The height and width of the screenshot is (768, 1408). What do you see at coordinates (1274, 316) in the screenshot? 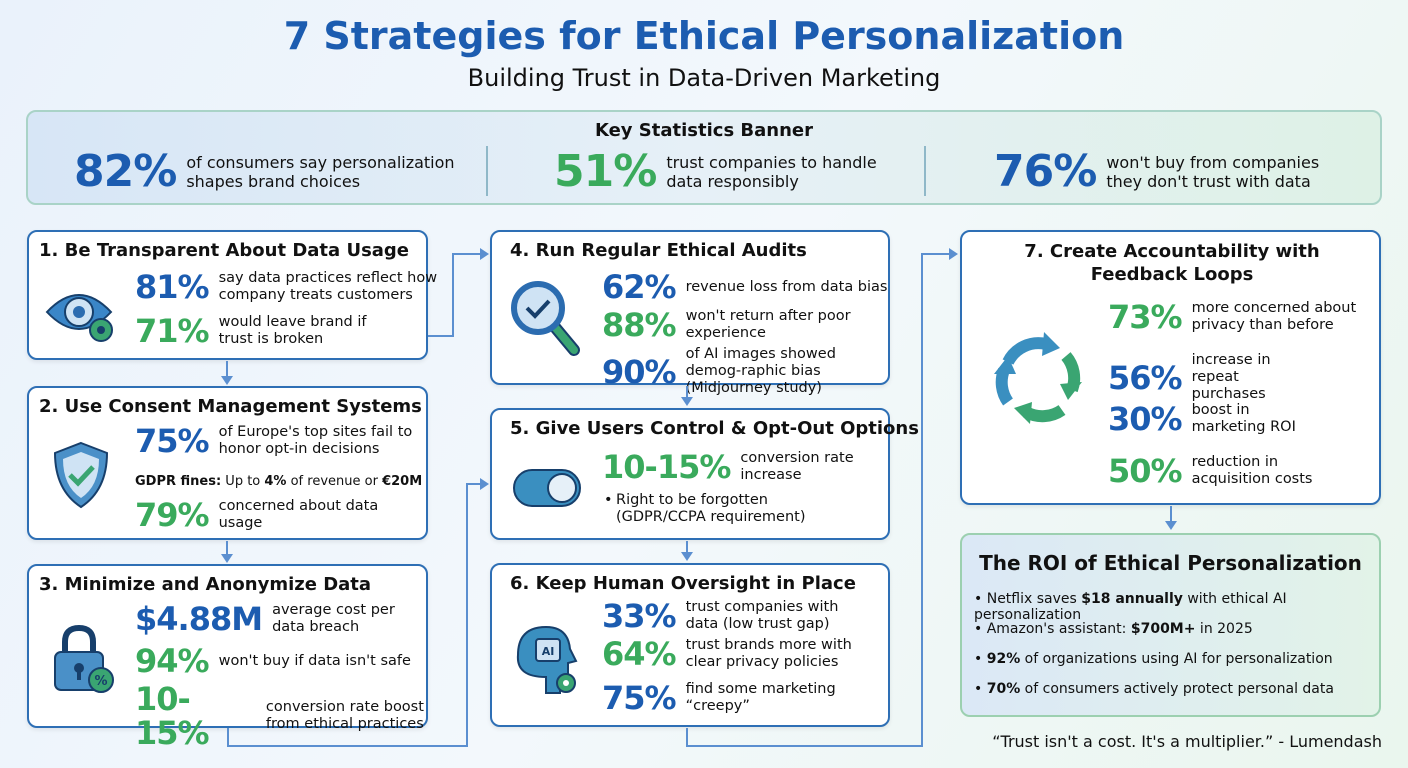
I see `stat-text: more concerned about privacy than before` at bounding box center [1274, 316].